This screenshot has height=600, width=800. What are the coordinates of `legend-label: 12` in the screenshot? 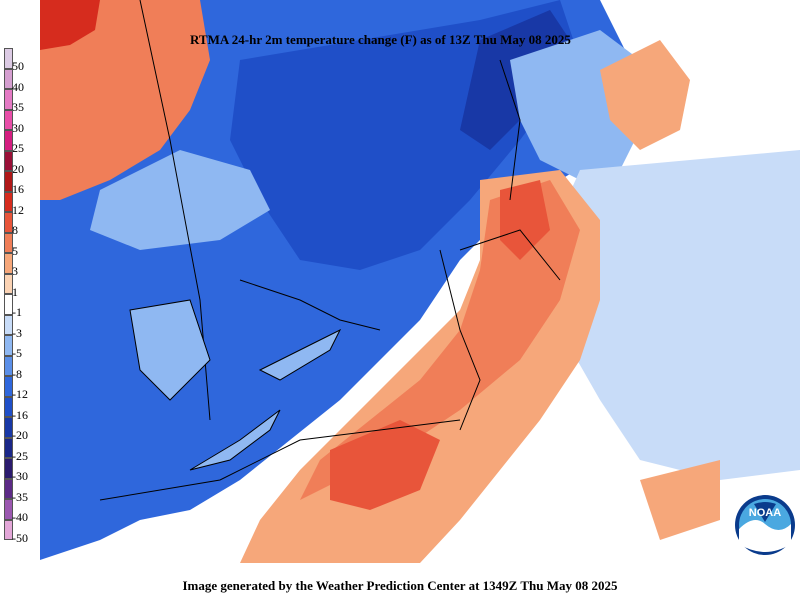 It's located at (18, 209).